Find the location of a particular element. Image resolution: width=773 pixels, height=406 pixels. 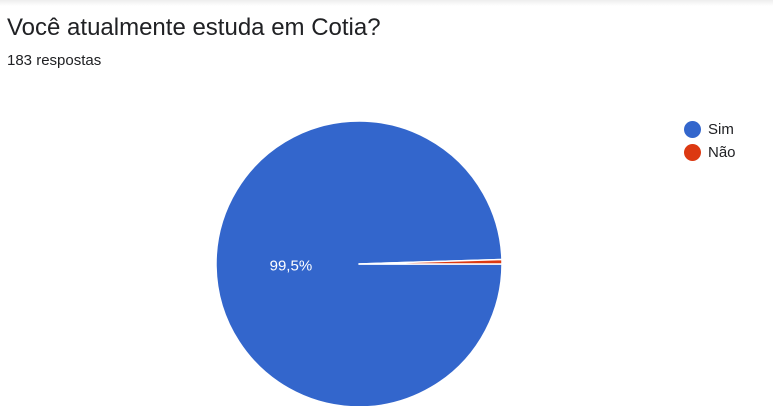

top-divider is located at coordinates (386, 3).